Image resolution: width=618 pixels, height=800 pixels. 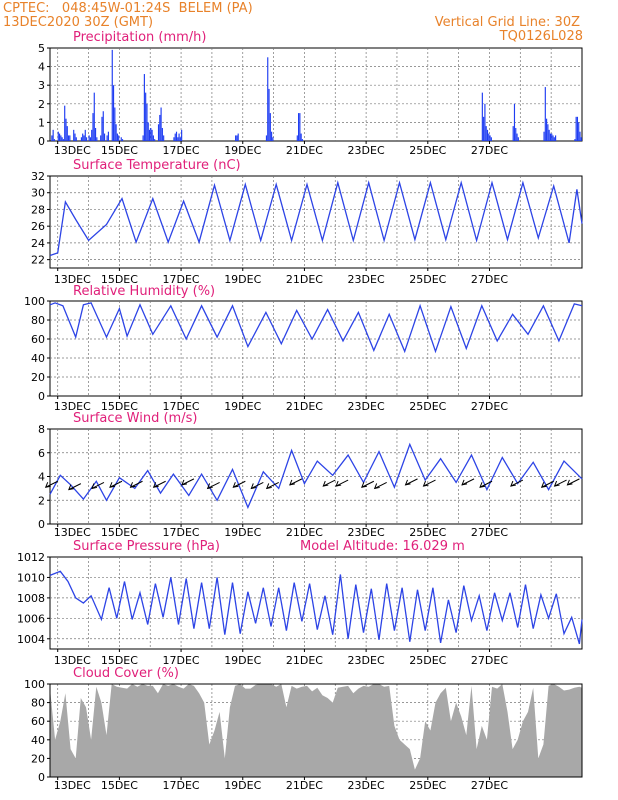 What do you see at coordinates (366, 785) in the screenshot?
I see `cloud-xtick-label: 23DEC` at bounding box center [366, 785].